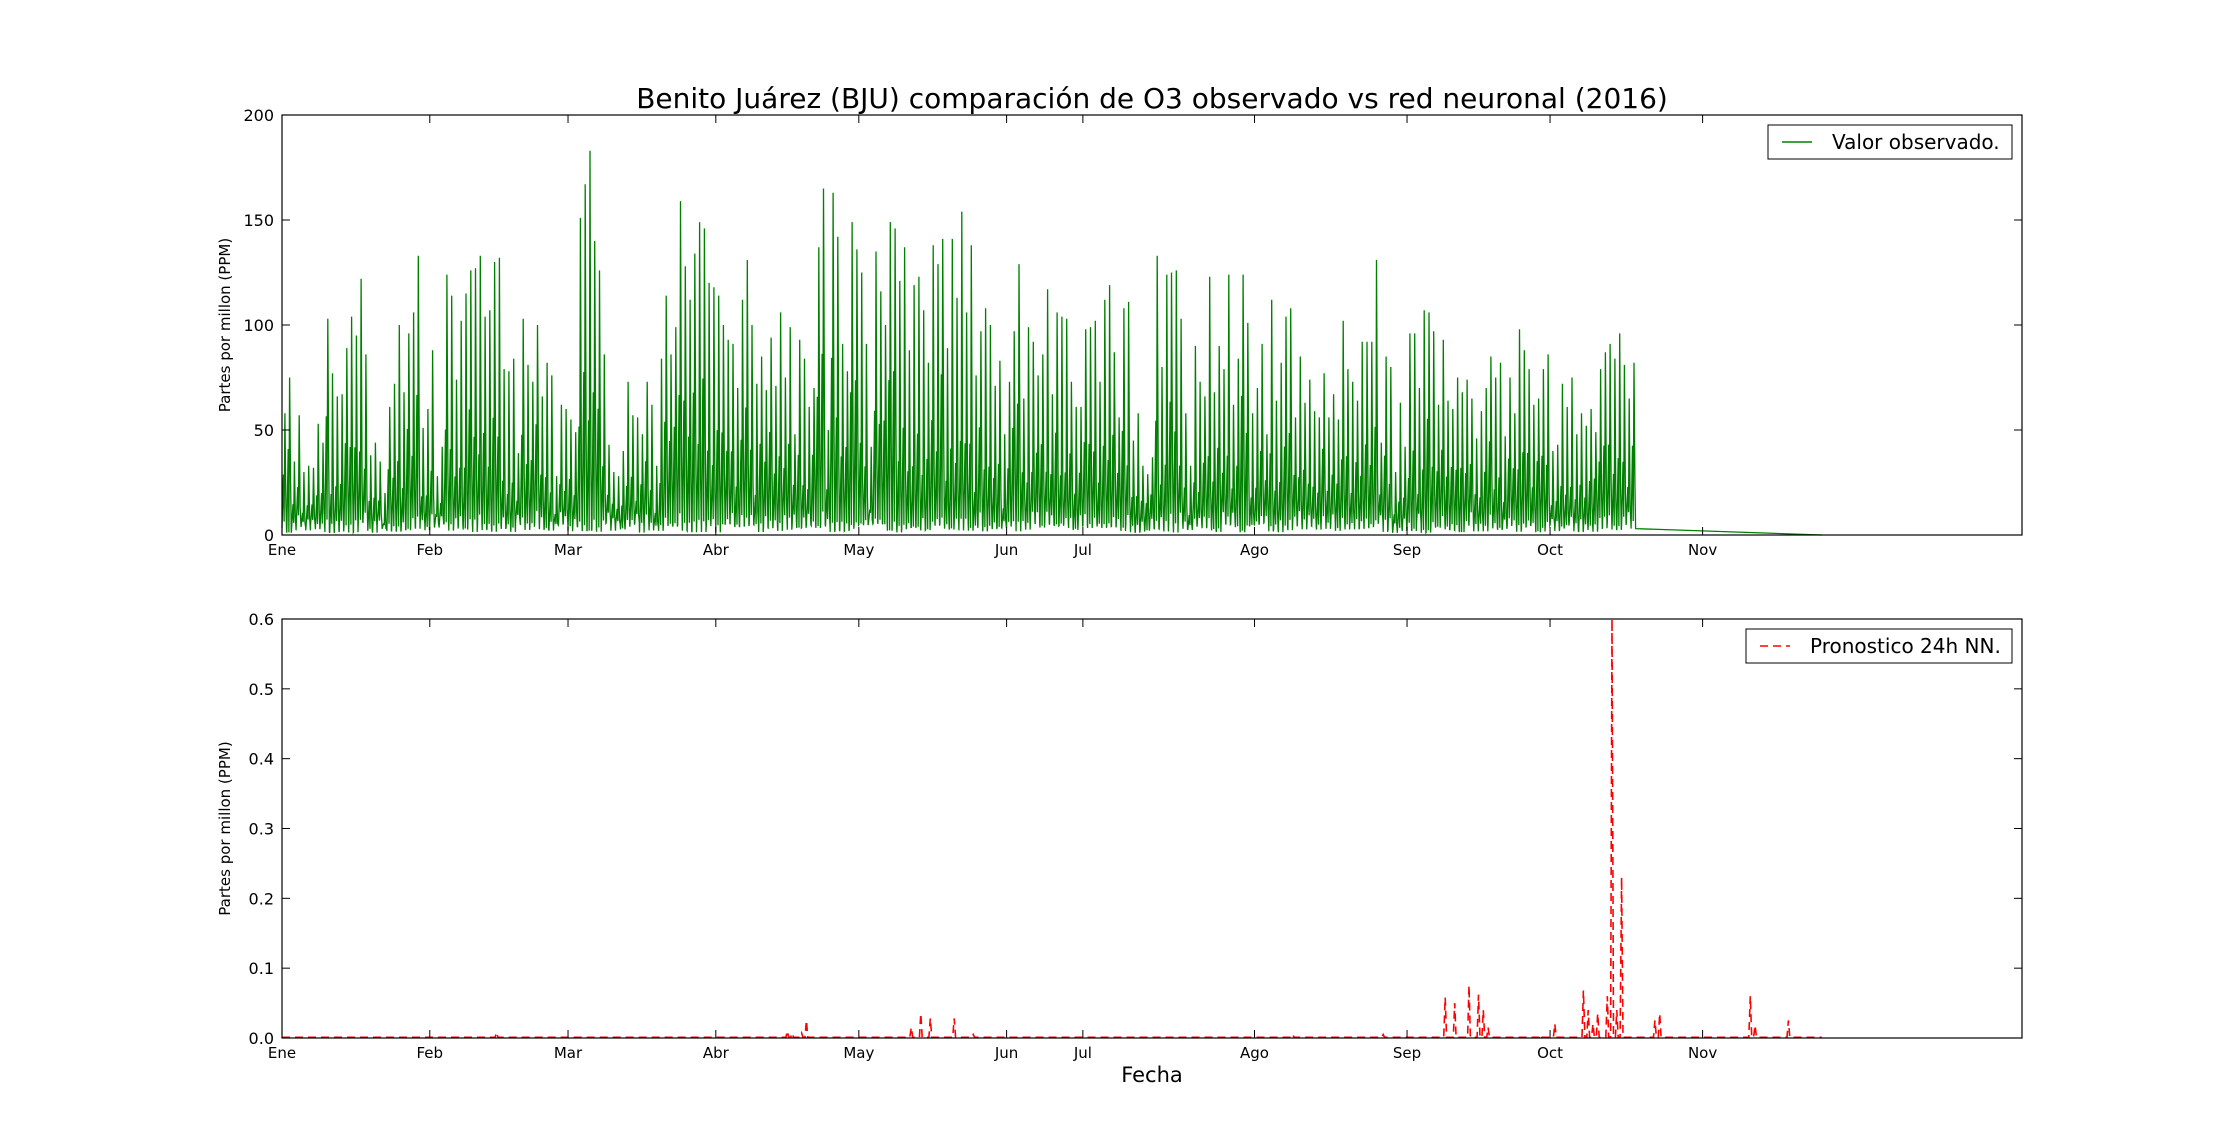  What do you see at coordinates (1152, 1075) in the screenshot?
I see `x-axis-label: Fecha` at bounding box center [1152, 1075].